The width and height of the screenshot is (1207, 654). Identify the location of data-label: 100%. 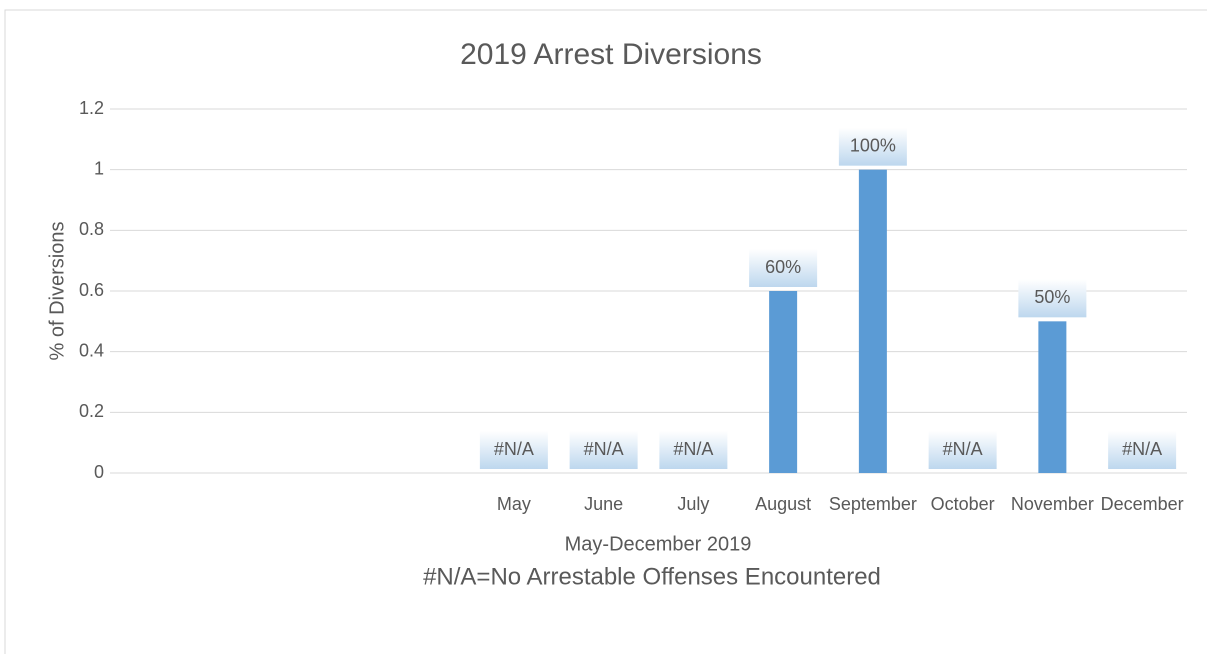
(873, 145).